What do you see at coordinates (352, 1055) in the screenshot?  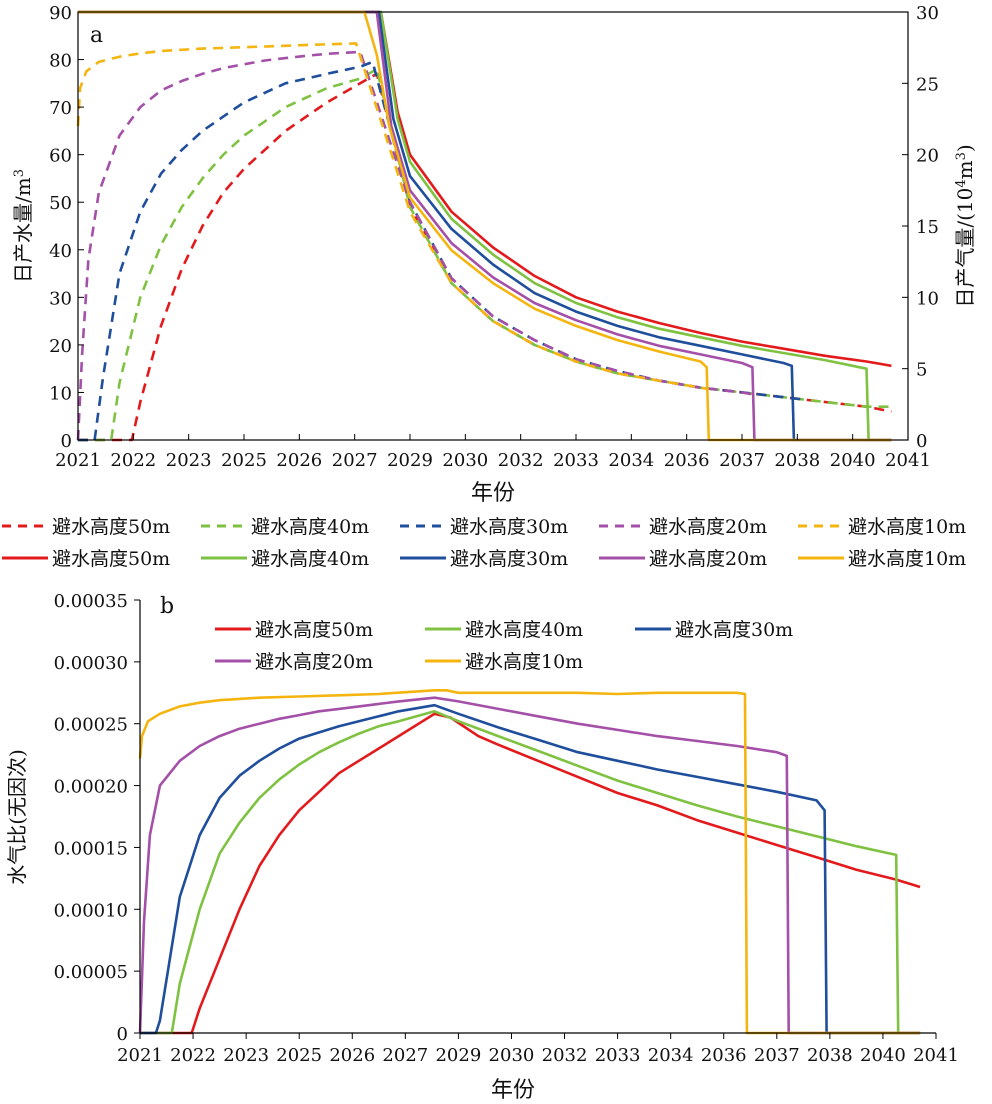 I see `panel-b-x-tick-label: 2026` at bounding box center [352, 1055].